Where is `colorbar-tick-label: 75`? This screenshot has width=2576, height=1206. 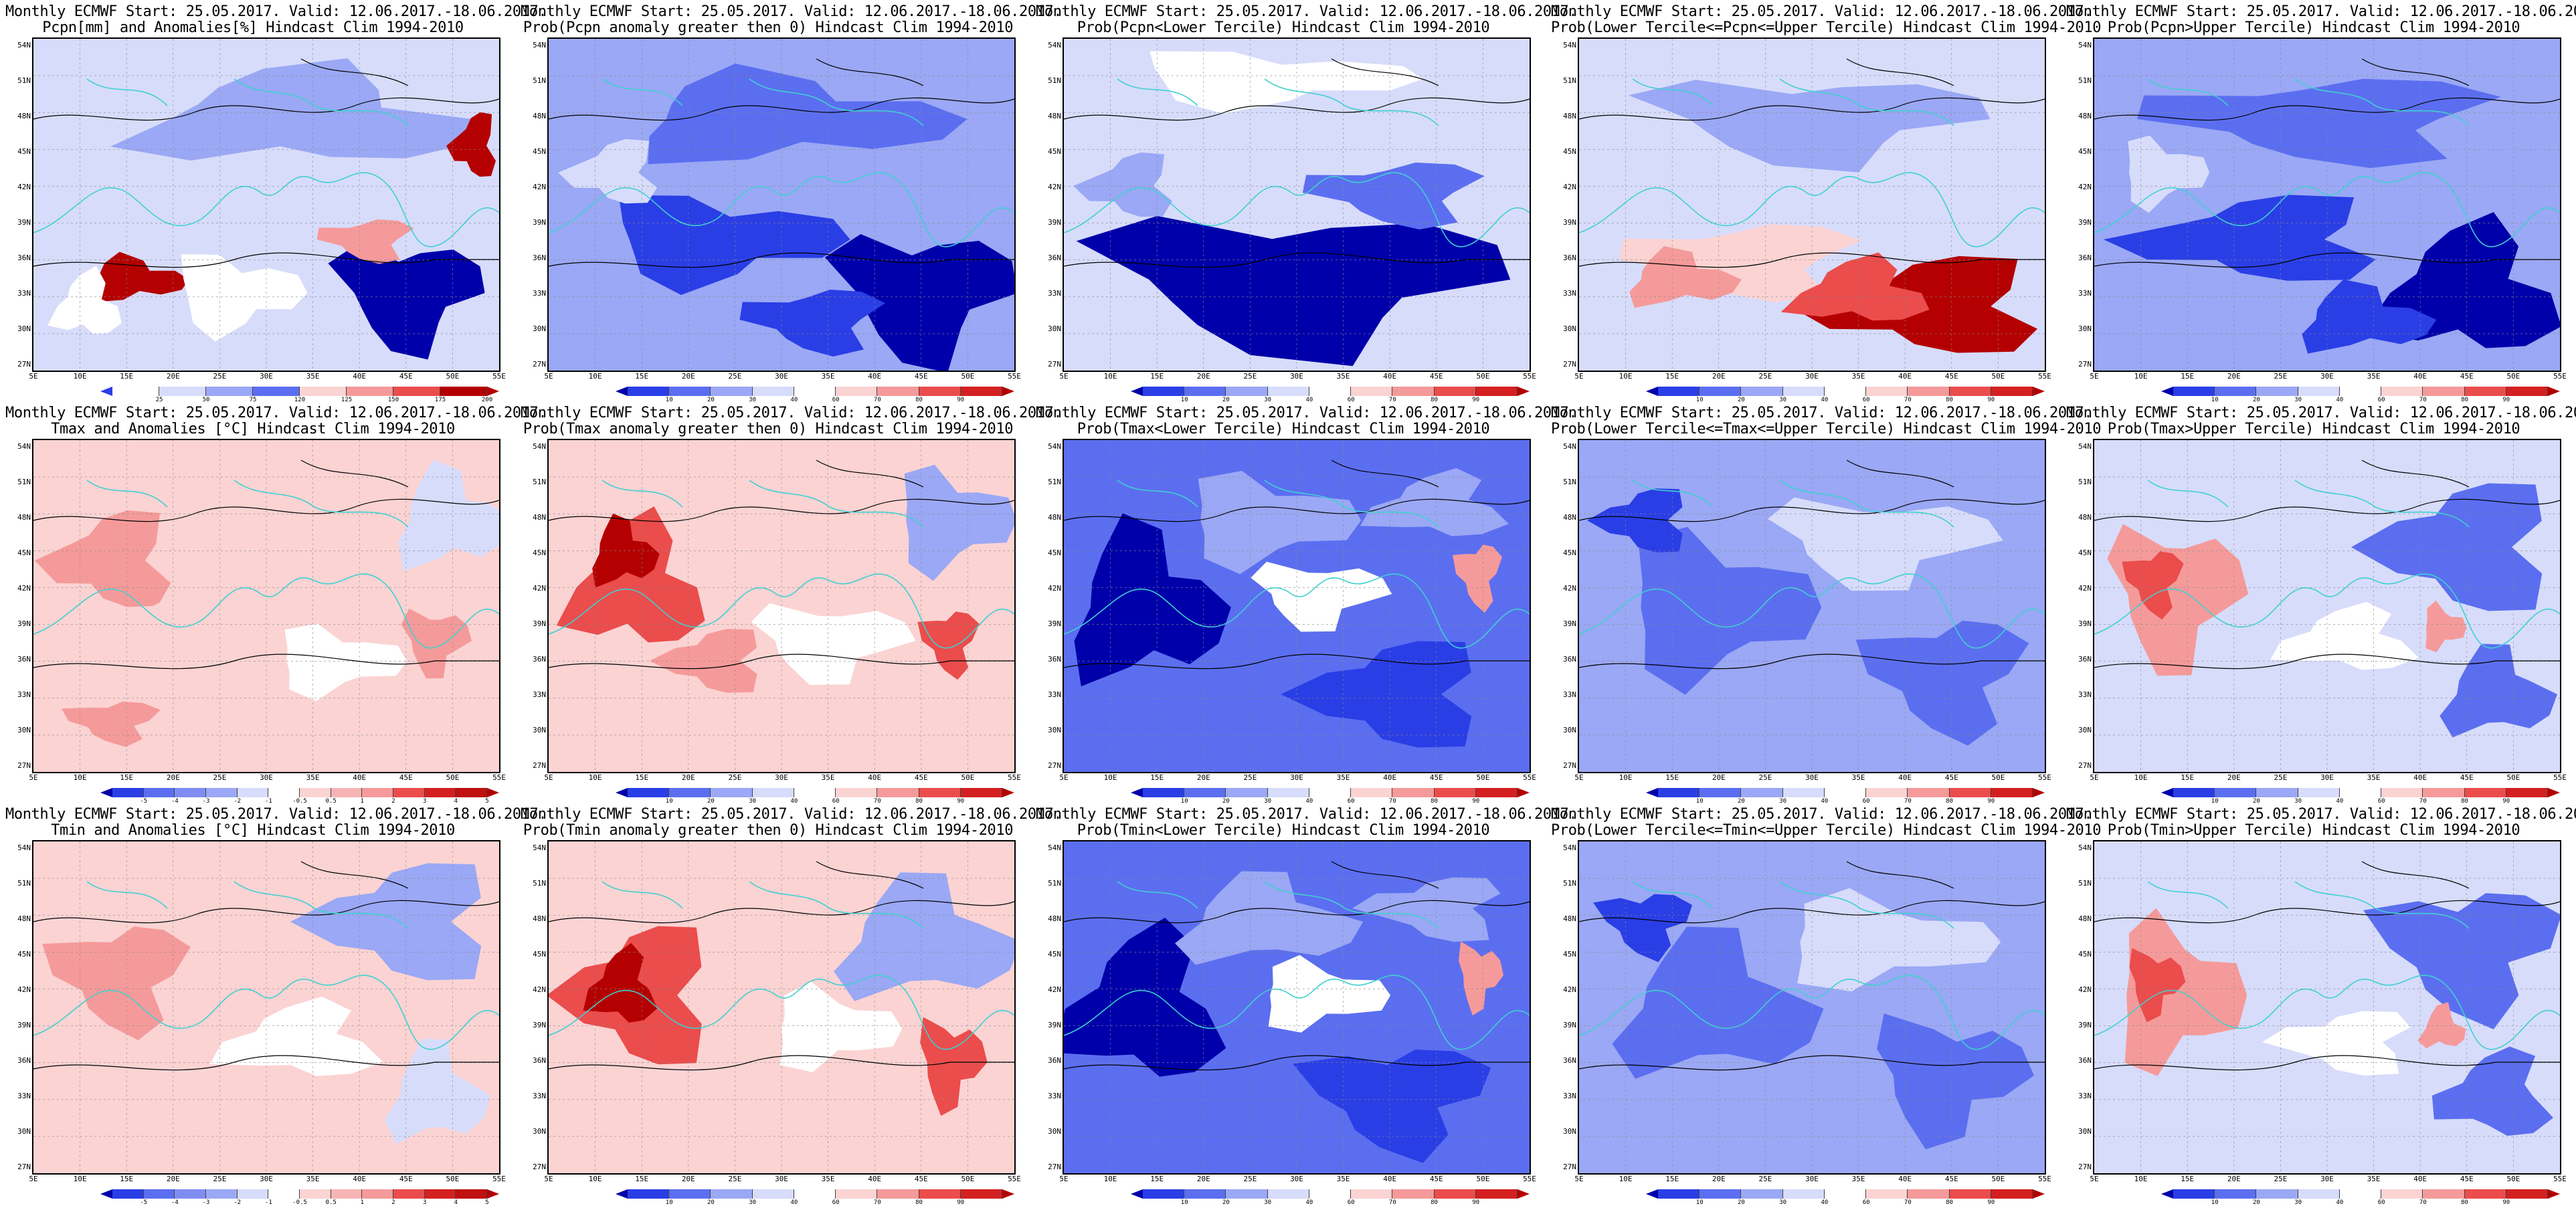 colorbar-tick-label: 75 is located at coordinates (253, 400).